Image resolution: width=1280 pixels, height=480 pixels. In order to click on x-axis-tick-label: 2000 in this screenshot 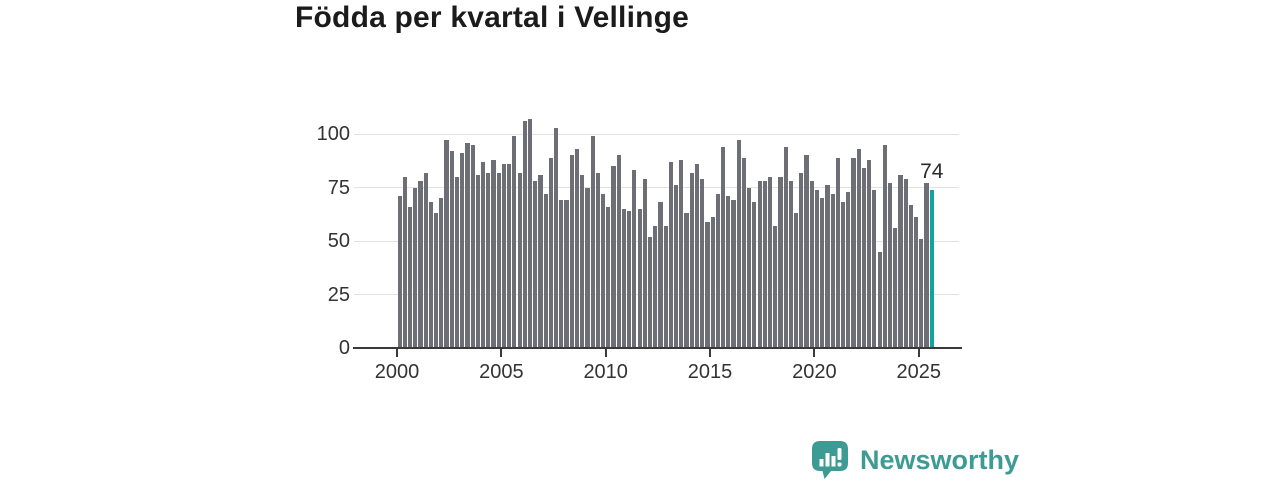, I will do `click(397, 372)`.